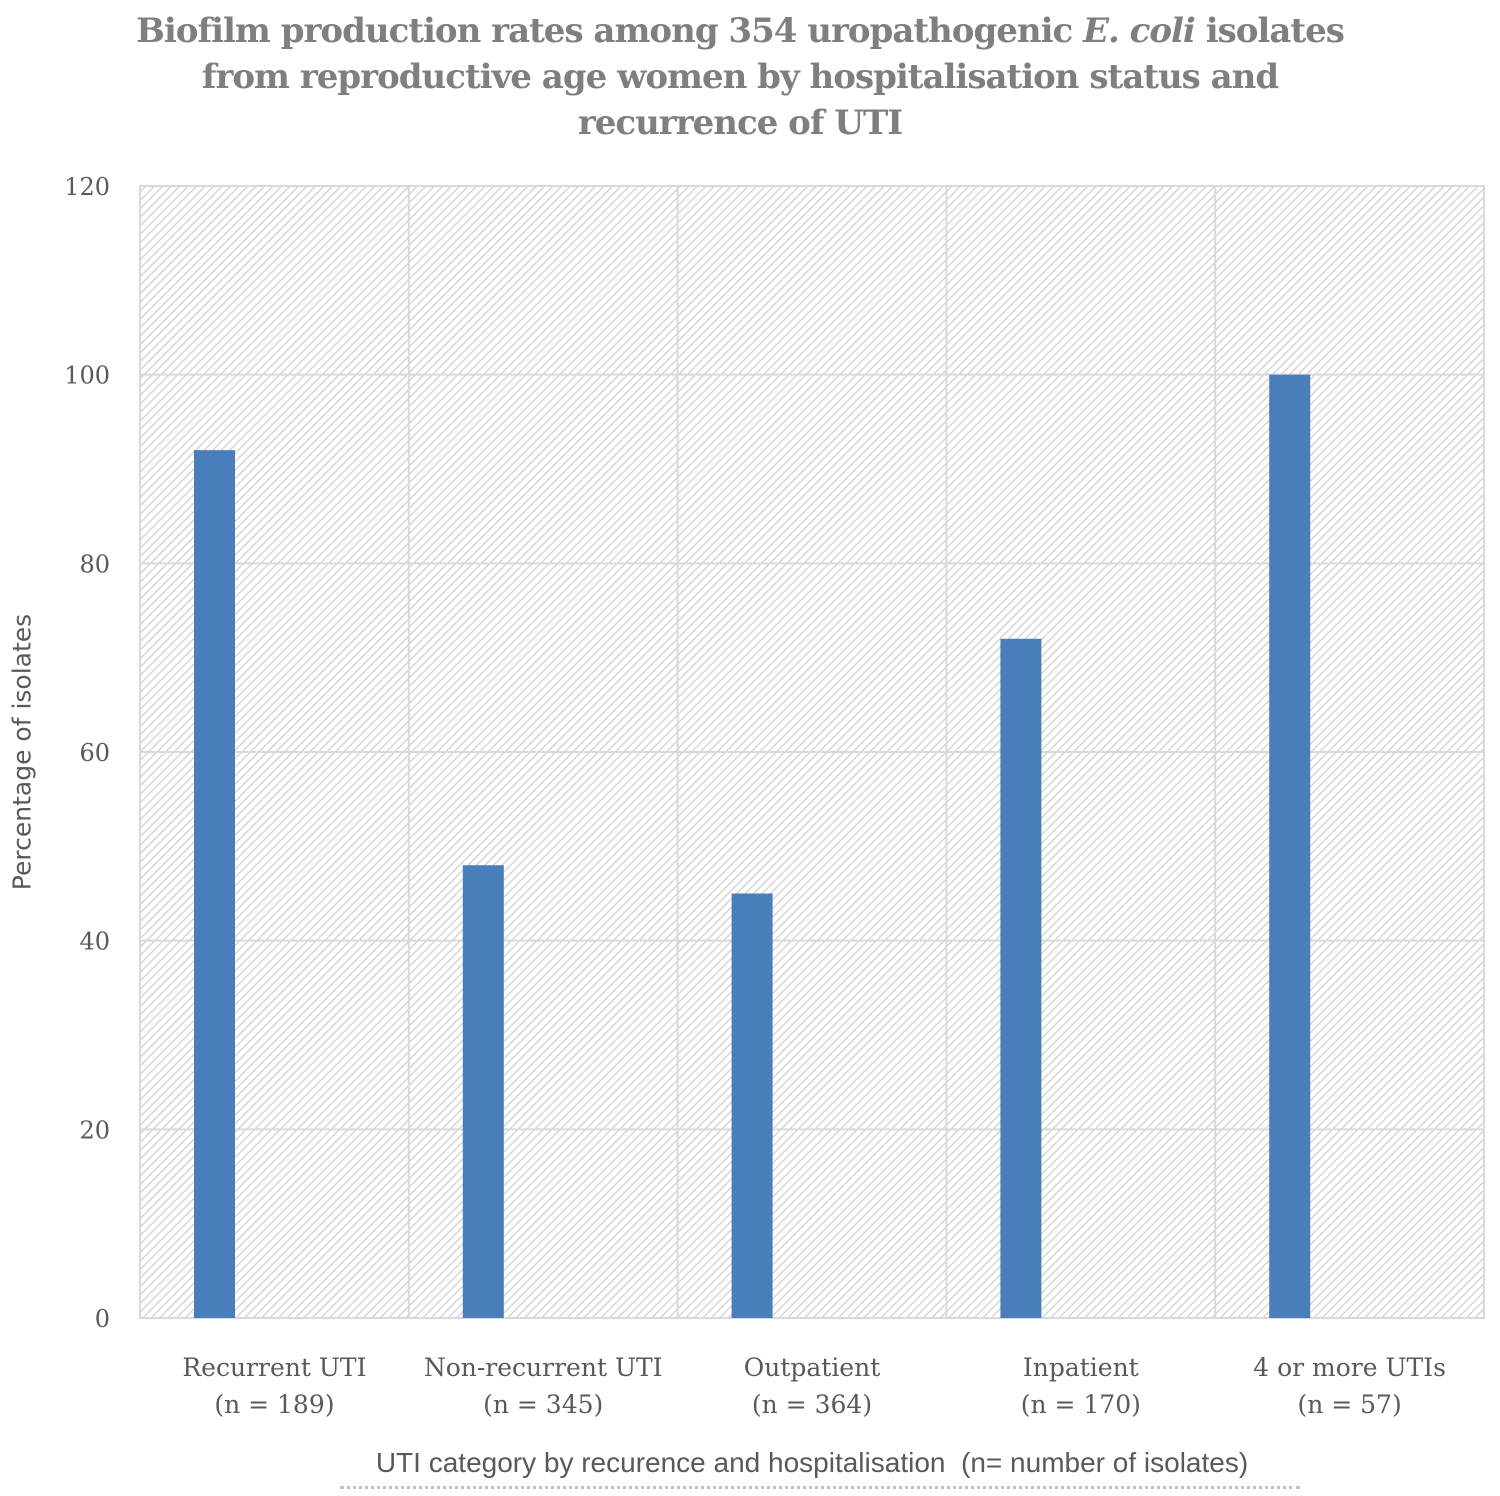  Describe the element at coordinates (543, 1404) in the screenshot. I see `x-tick-count-label: (n = 345)` at that location.